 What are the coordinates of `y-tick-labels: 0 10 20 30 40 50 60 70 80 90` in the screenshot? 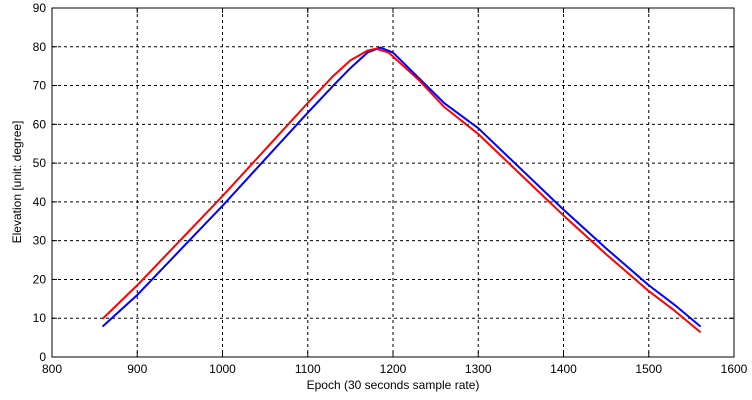 It's located at (40, 182).